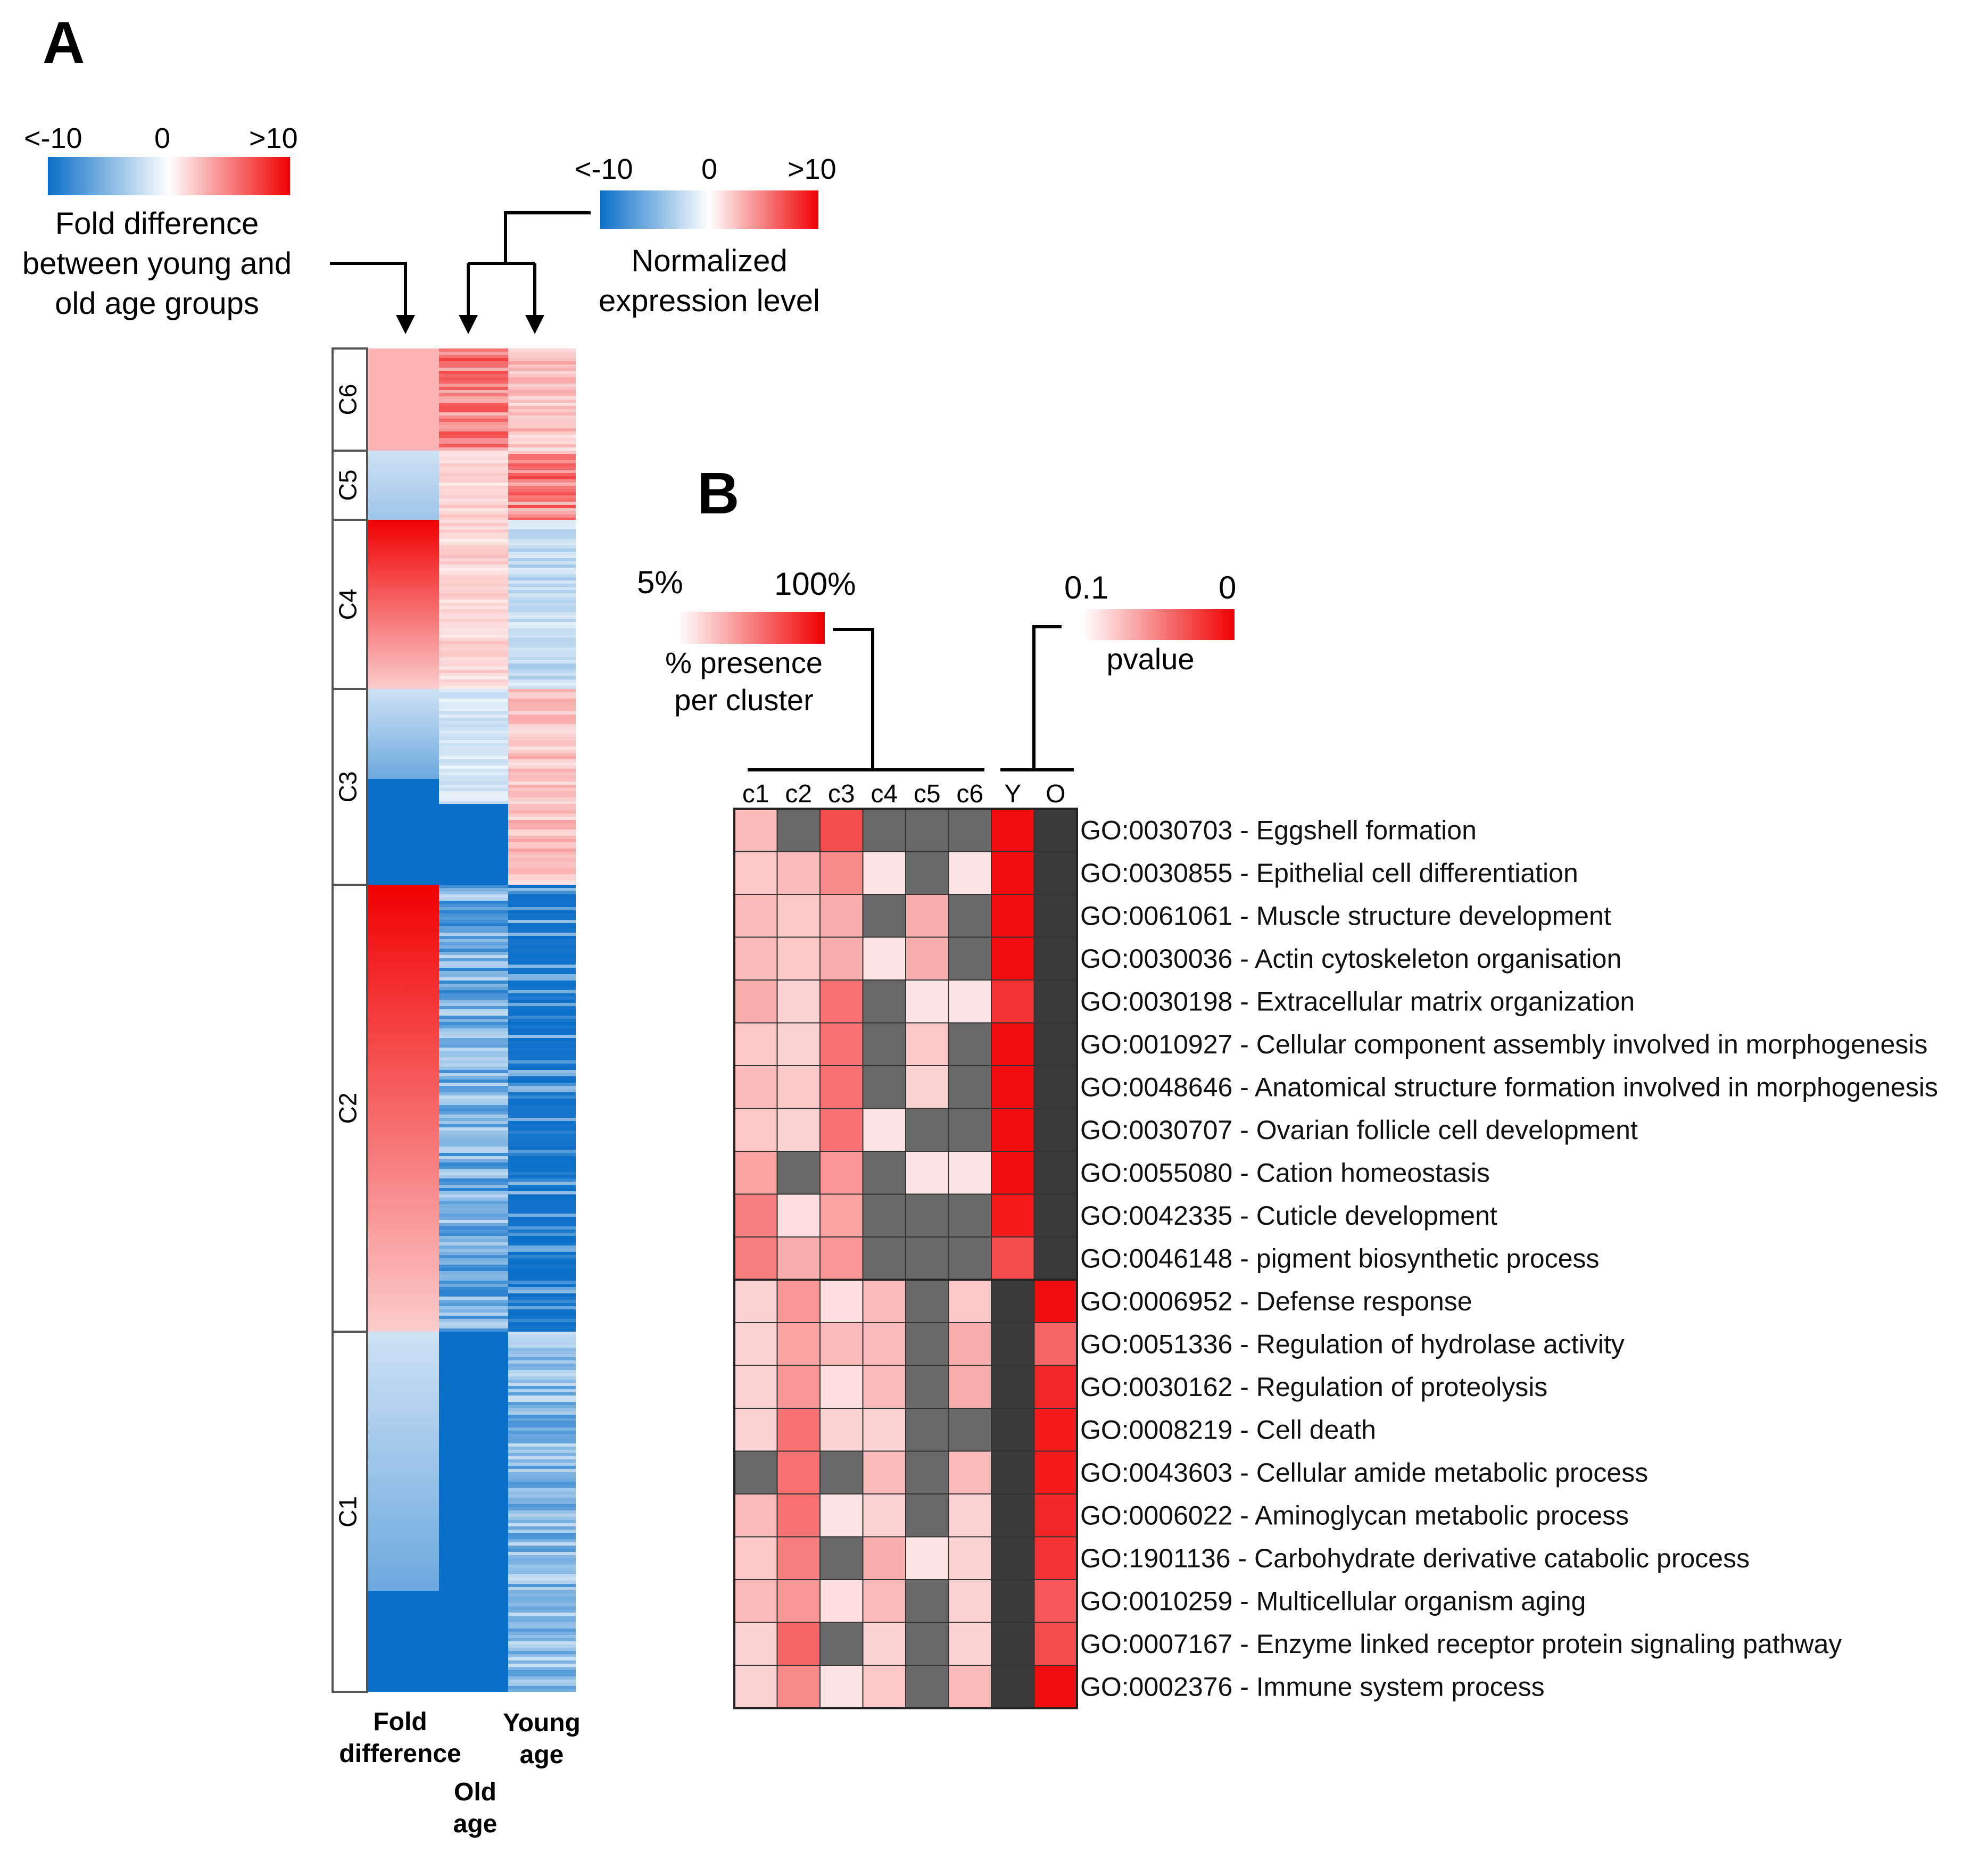  I want to click on go-term: GO:0055080 - Cation homeostasis, so click(1285, 1172).